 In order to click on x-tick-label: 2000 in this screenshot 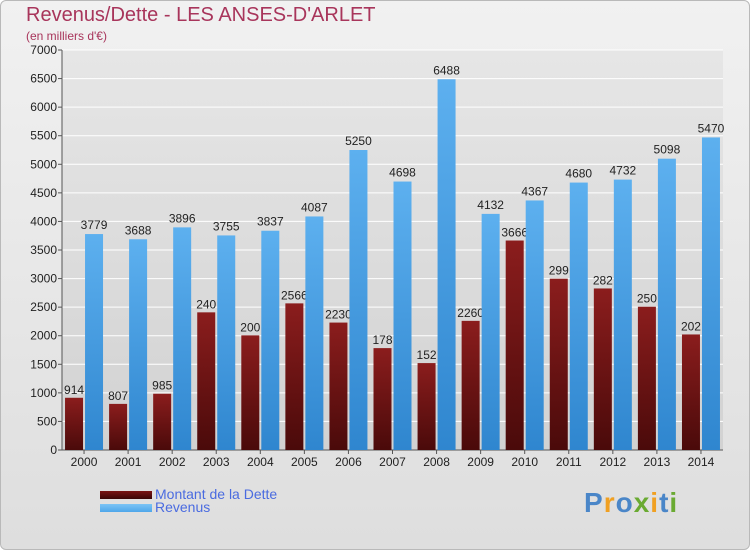, I will do `click(84, 462)`.